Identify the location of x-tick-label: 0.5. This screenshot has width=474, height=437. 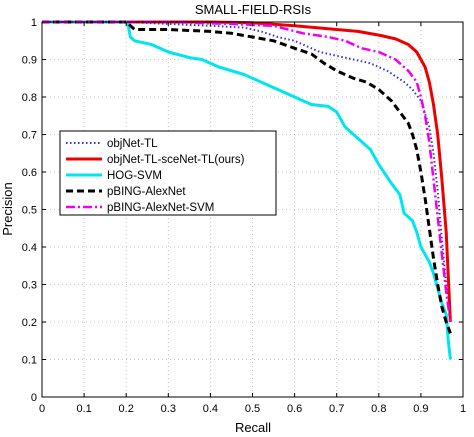
(252, 409).